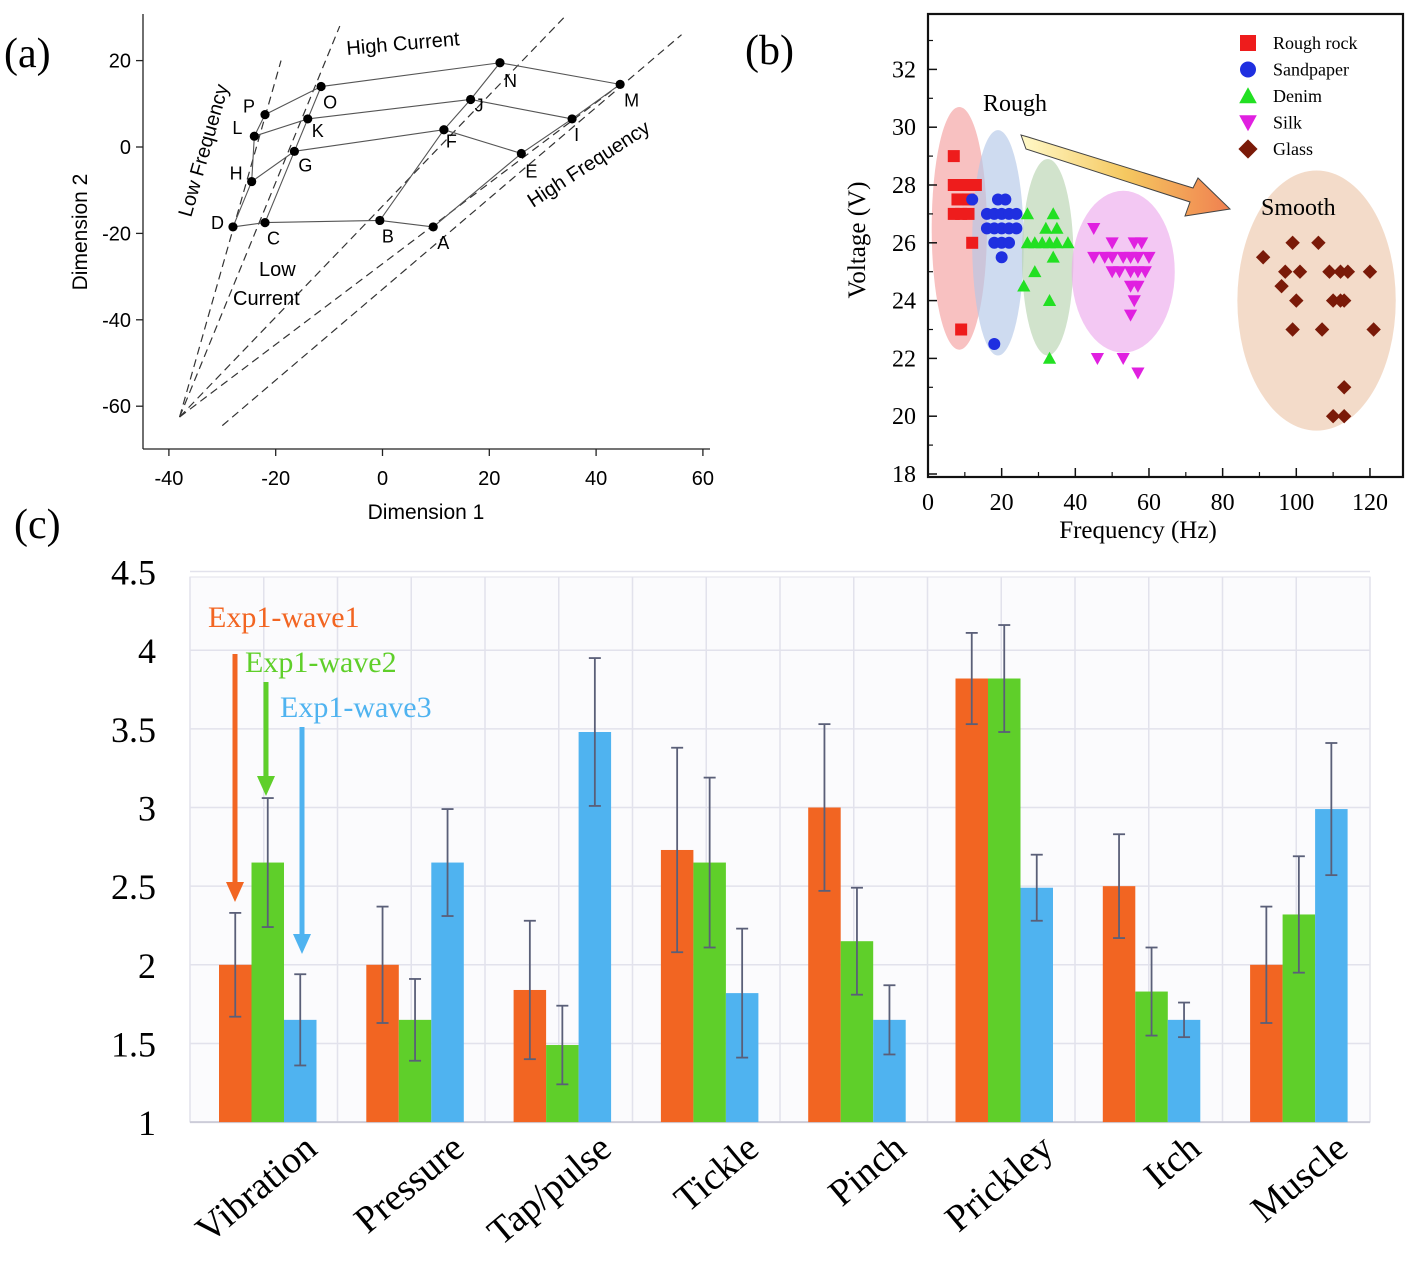 The height and width of the screenshot is (1262, 1418). What do you see at coordinates (531, 171) in the screenshot?
I see `mds-point-label: E` at bounding box center [531, 171].